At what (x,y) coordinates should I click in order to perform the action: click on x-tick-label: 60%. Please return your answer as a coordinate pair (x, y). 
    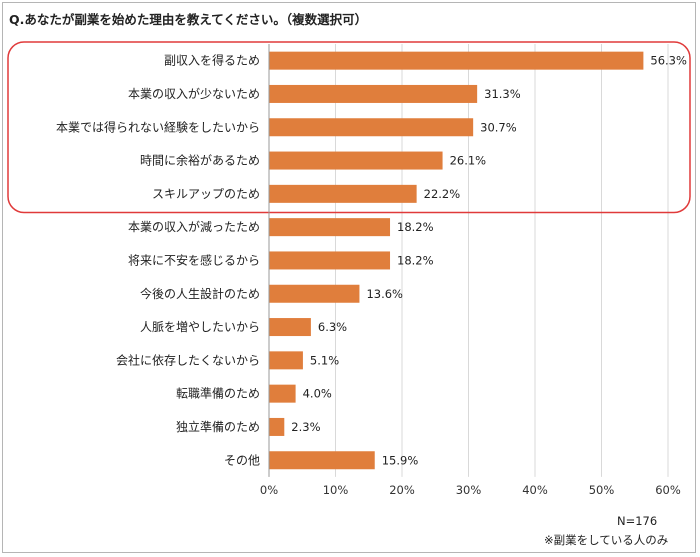
    Looking at the image, I should click on (668, 490).